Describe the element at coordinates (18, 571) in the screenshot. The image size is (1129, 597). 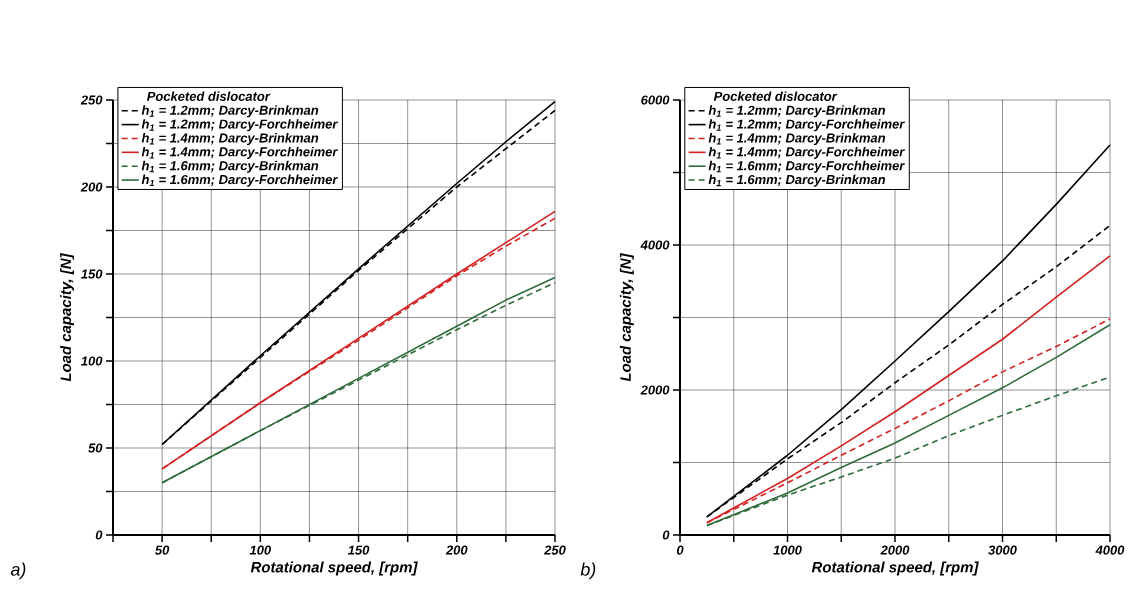
I see `text: a)` at that location.